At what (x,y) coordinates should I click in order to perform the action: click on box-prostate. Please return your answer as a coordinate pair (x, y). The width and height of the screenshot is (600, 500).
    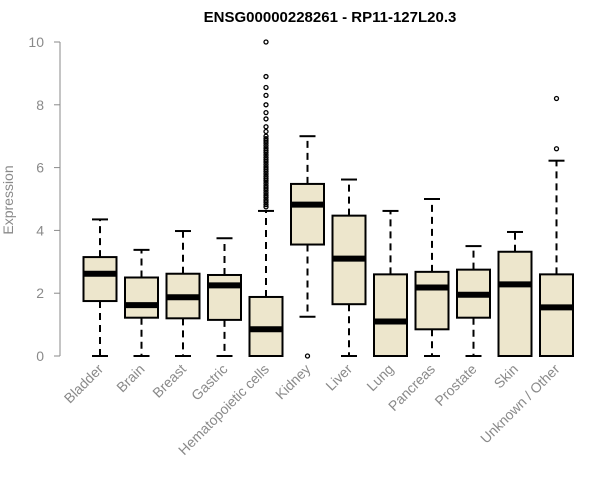
    Looking at the image, I should click on (473, 301).